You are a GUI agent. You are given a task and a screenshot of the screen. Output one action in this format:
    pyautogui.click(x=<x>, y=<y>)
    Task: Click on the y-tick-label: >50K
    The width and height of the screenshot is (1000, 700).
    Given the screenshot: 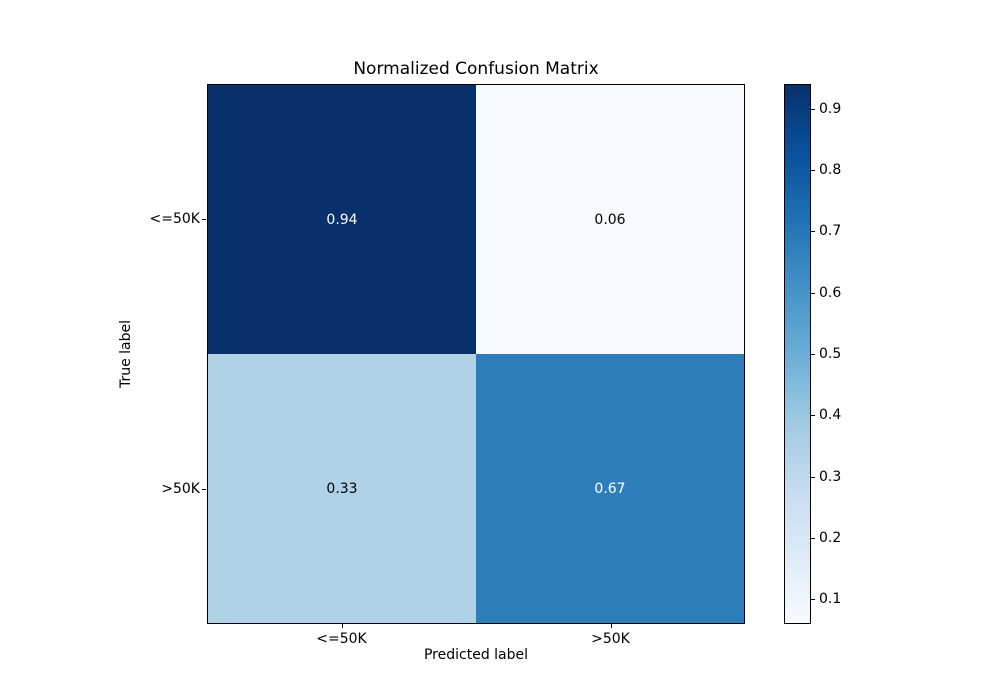 What is the action you would take?
    pyautogui.click(x=180, y=489)
    